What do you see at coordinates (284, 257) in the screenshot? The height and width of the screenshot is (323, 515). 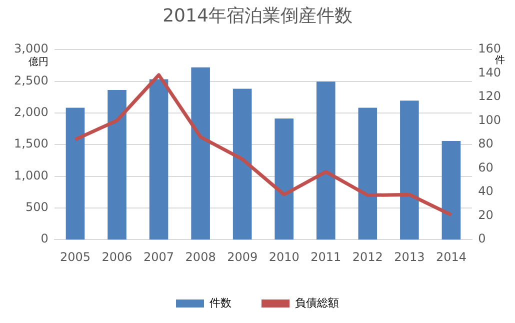 I see `x-tick-label: 2010` at bounding box center [284, 257].